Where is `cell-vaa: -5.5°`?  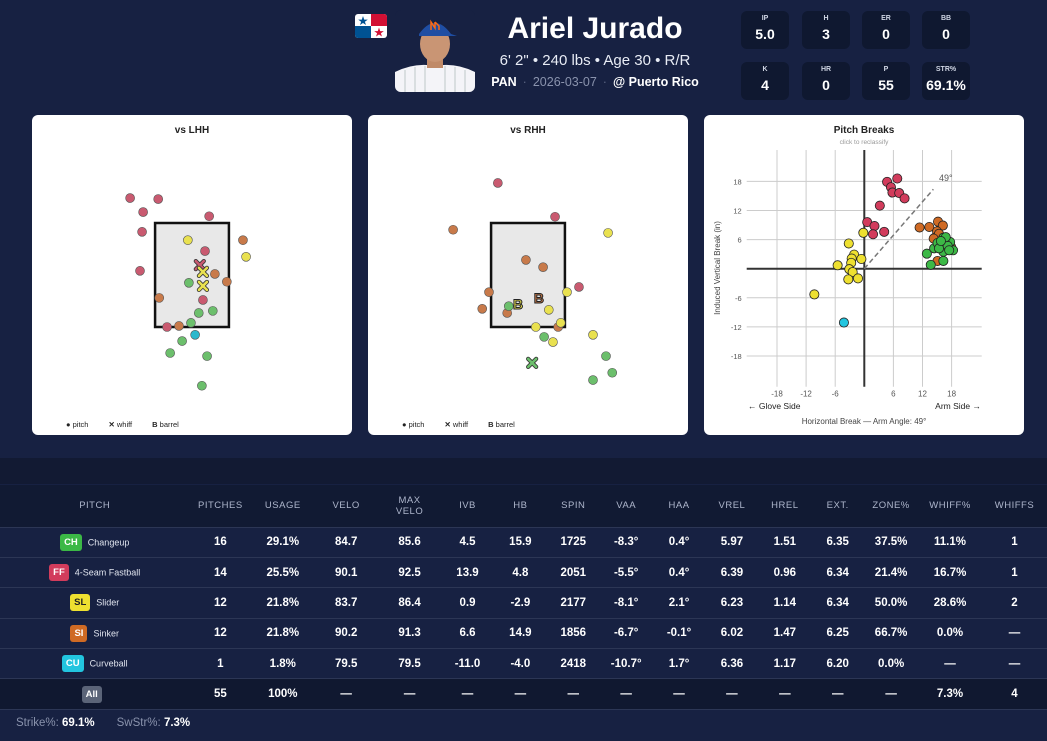
cell-vaa: -5.5° is located at coordinates (626, 573).